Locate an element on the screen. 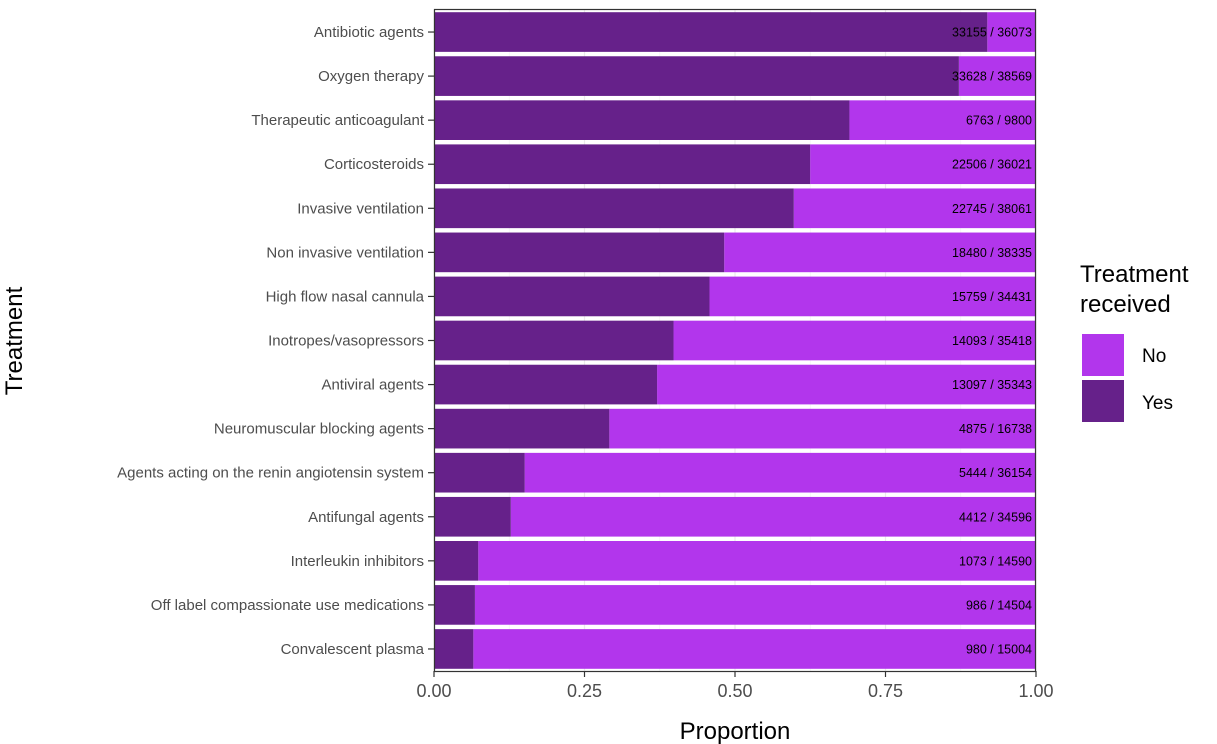 This screenshot has width=1217, height=744. y-tick-label: High flow nasal cannula is located at coordinates (345, 296).